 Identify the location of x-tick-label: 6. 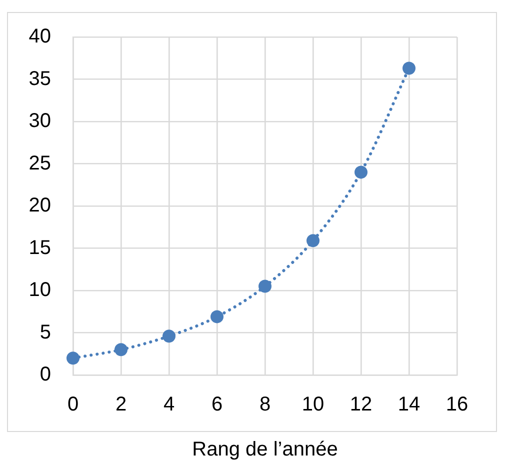
(217, 405).